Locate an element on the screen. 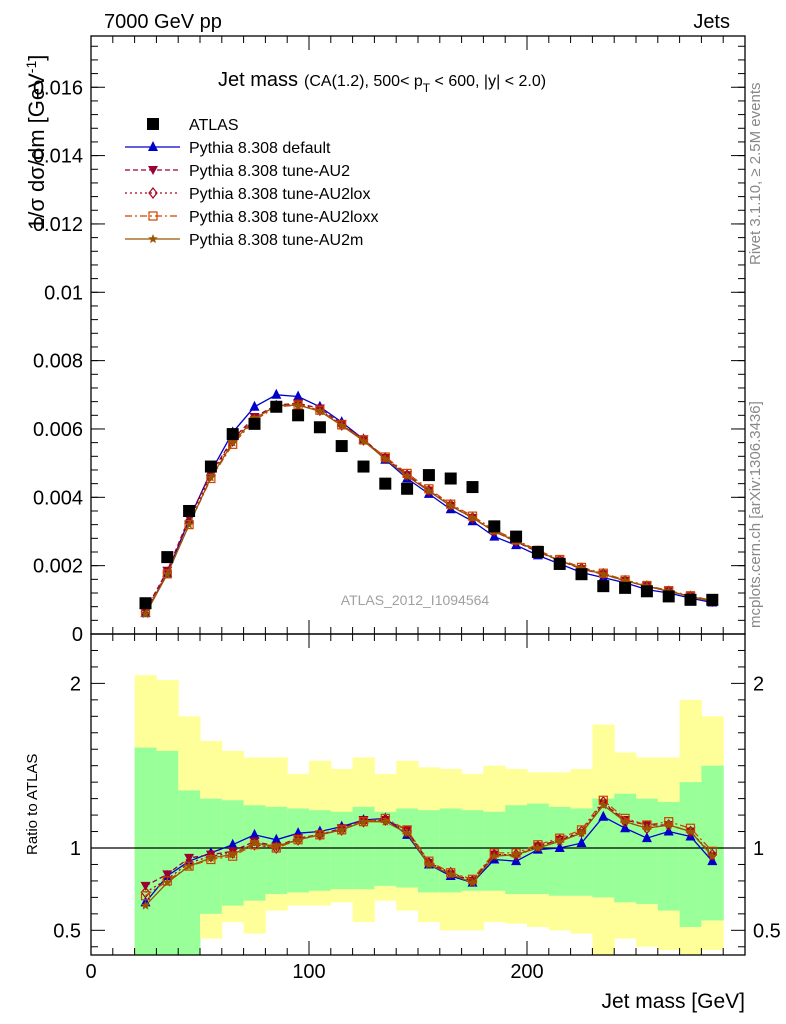  main-ytick-label: 0.006 is located at coordinates (58, 430).